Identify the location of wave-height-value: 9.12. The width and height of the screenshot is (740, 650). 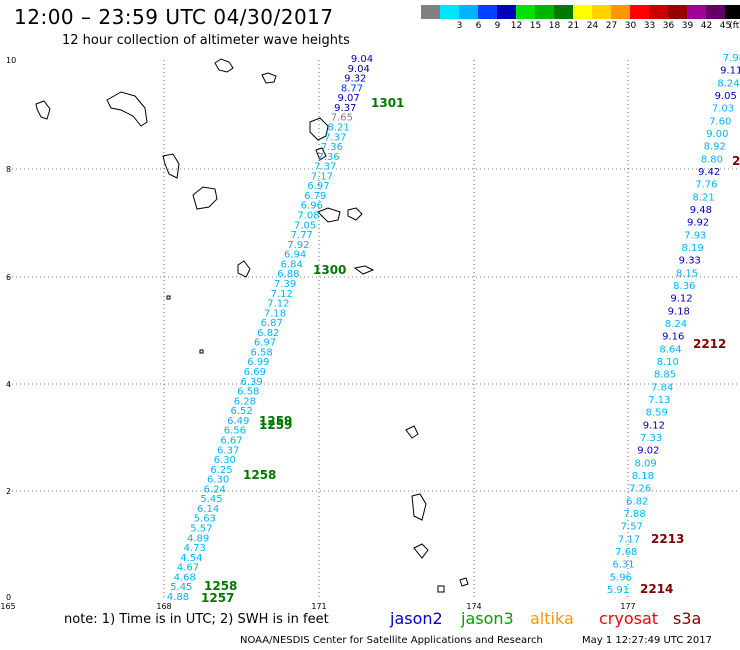
(654, 425).